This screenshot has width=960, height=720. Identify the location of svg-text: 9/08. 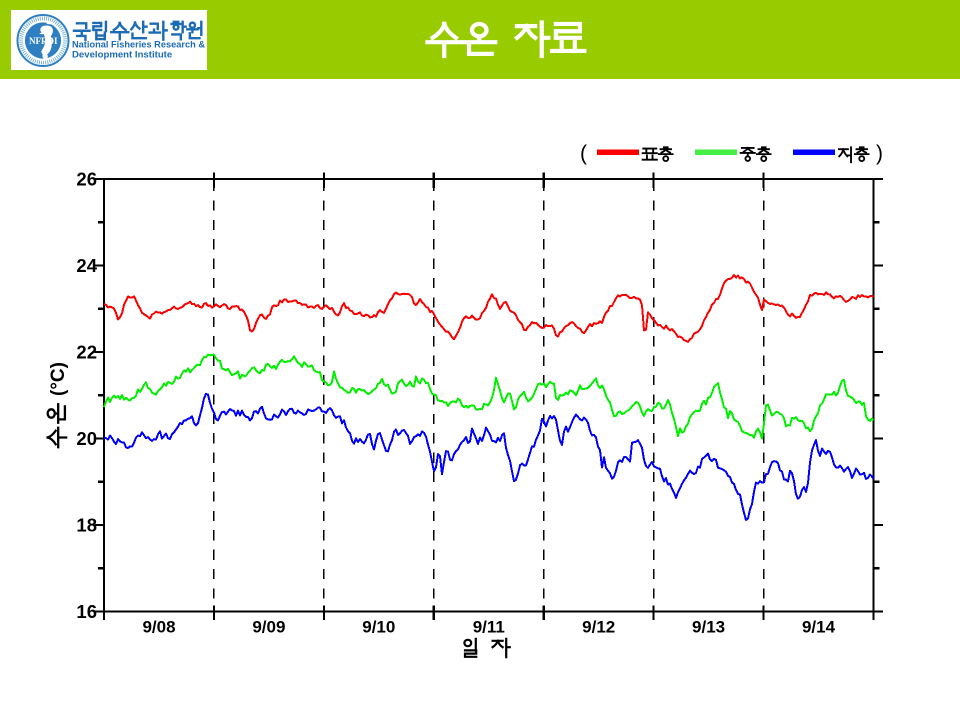
(158, 627).